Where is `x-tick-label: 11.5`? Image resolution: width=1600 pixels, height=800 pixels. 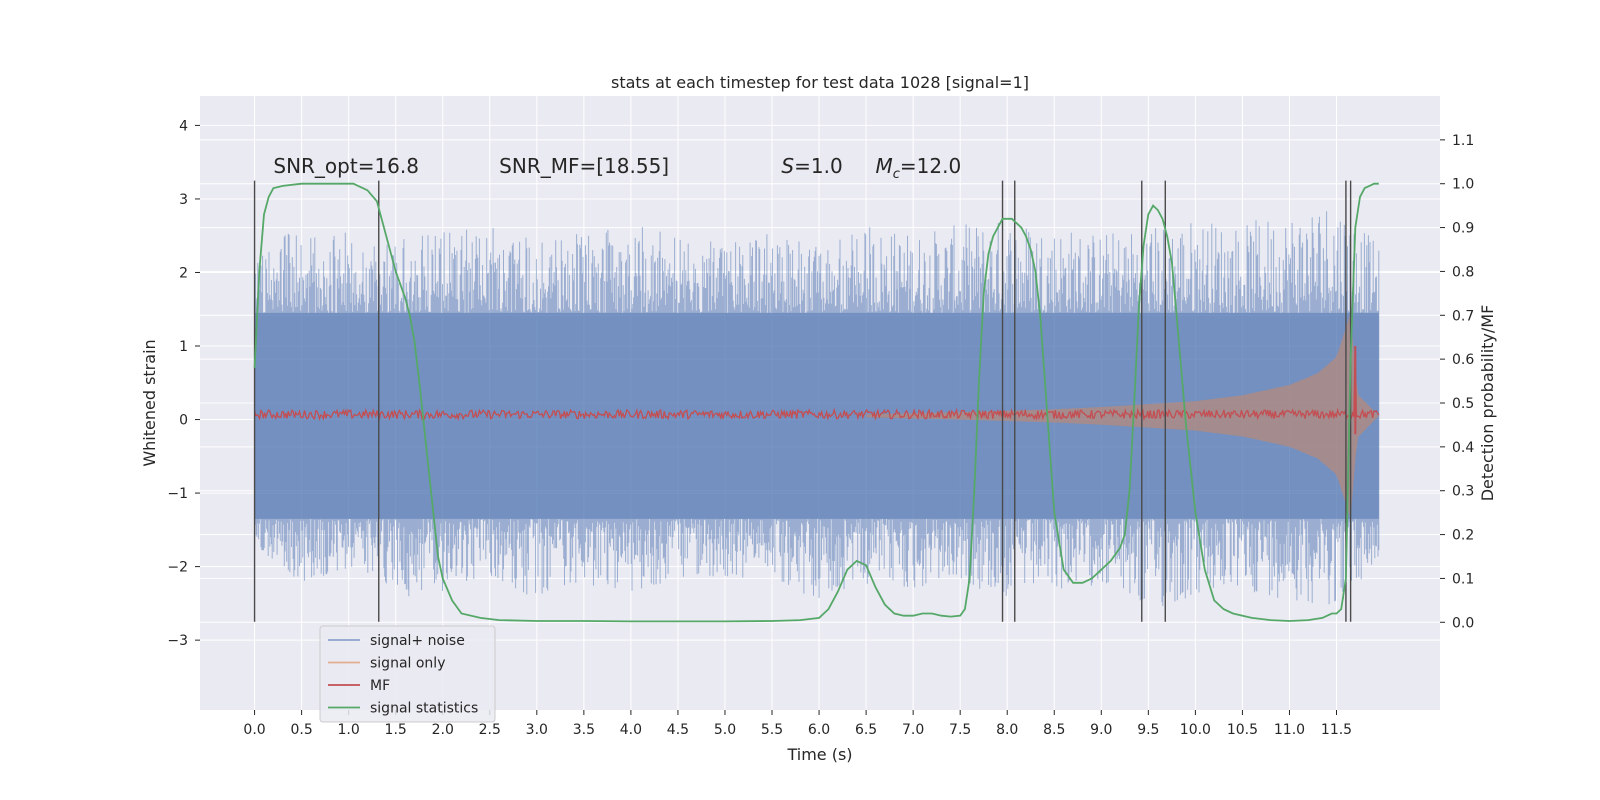 x-tick-label: 11.5 is located at coordinates (1336, 730).